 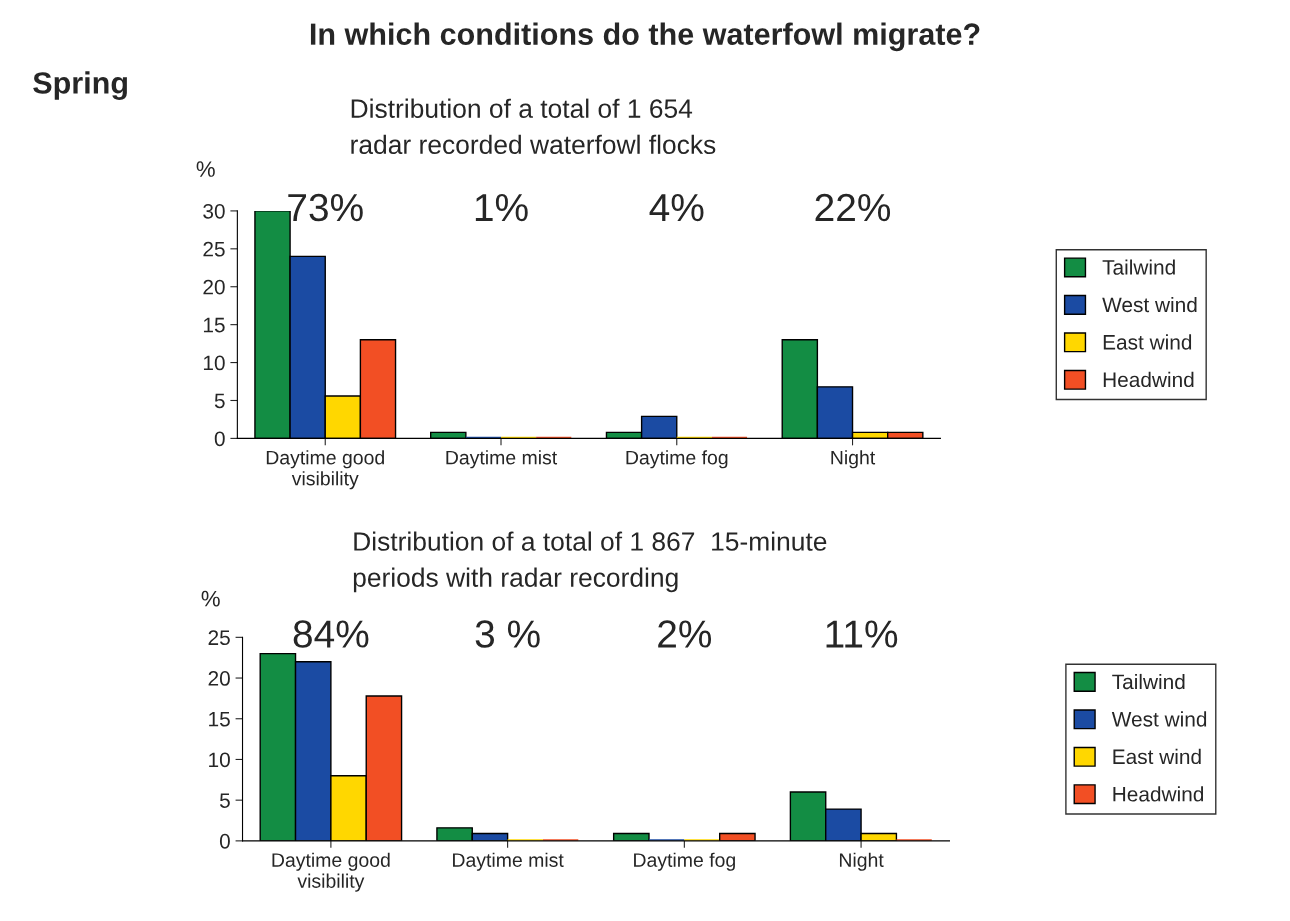 I want to click on annotation: 73%, so click(x=325, y=207).